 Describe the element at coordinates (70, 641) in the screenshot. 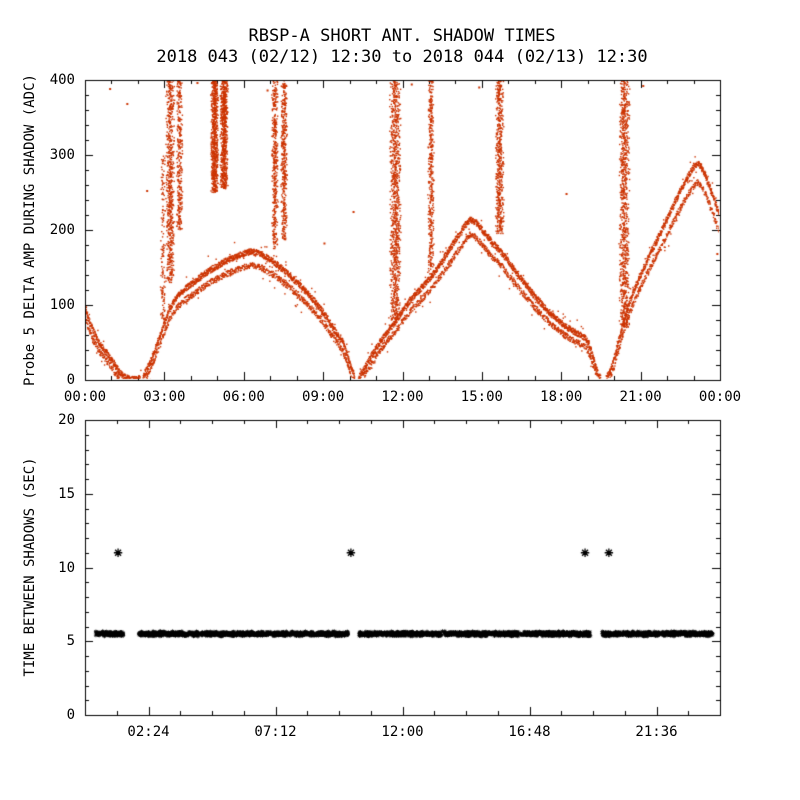

I see `bottom-chart-y-tick-label: 5` at that location.